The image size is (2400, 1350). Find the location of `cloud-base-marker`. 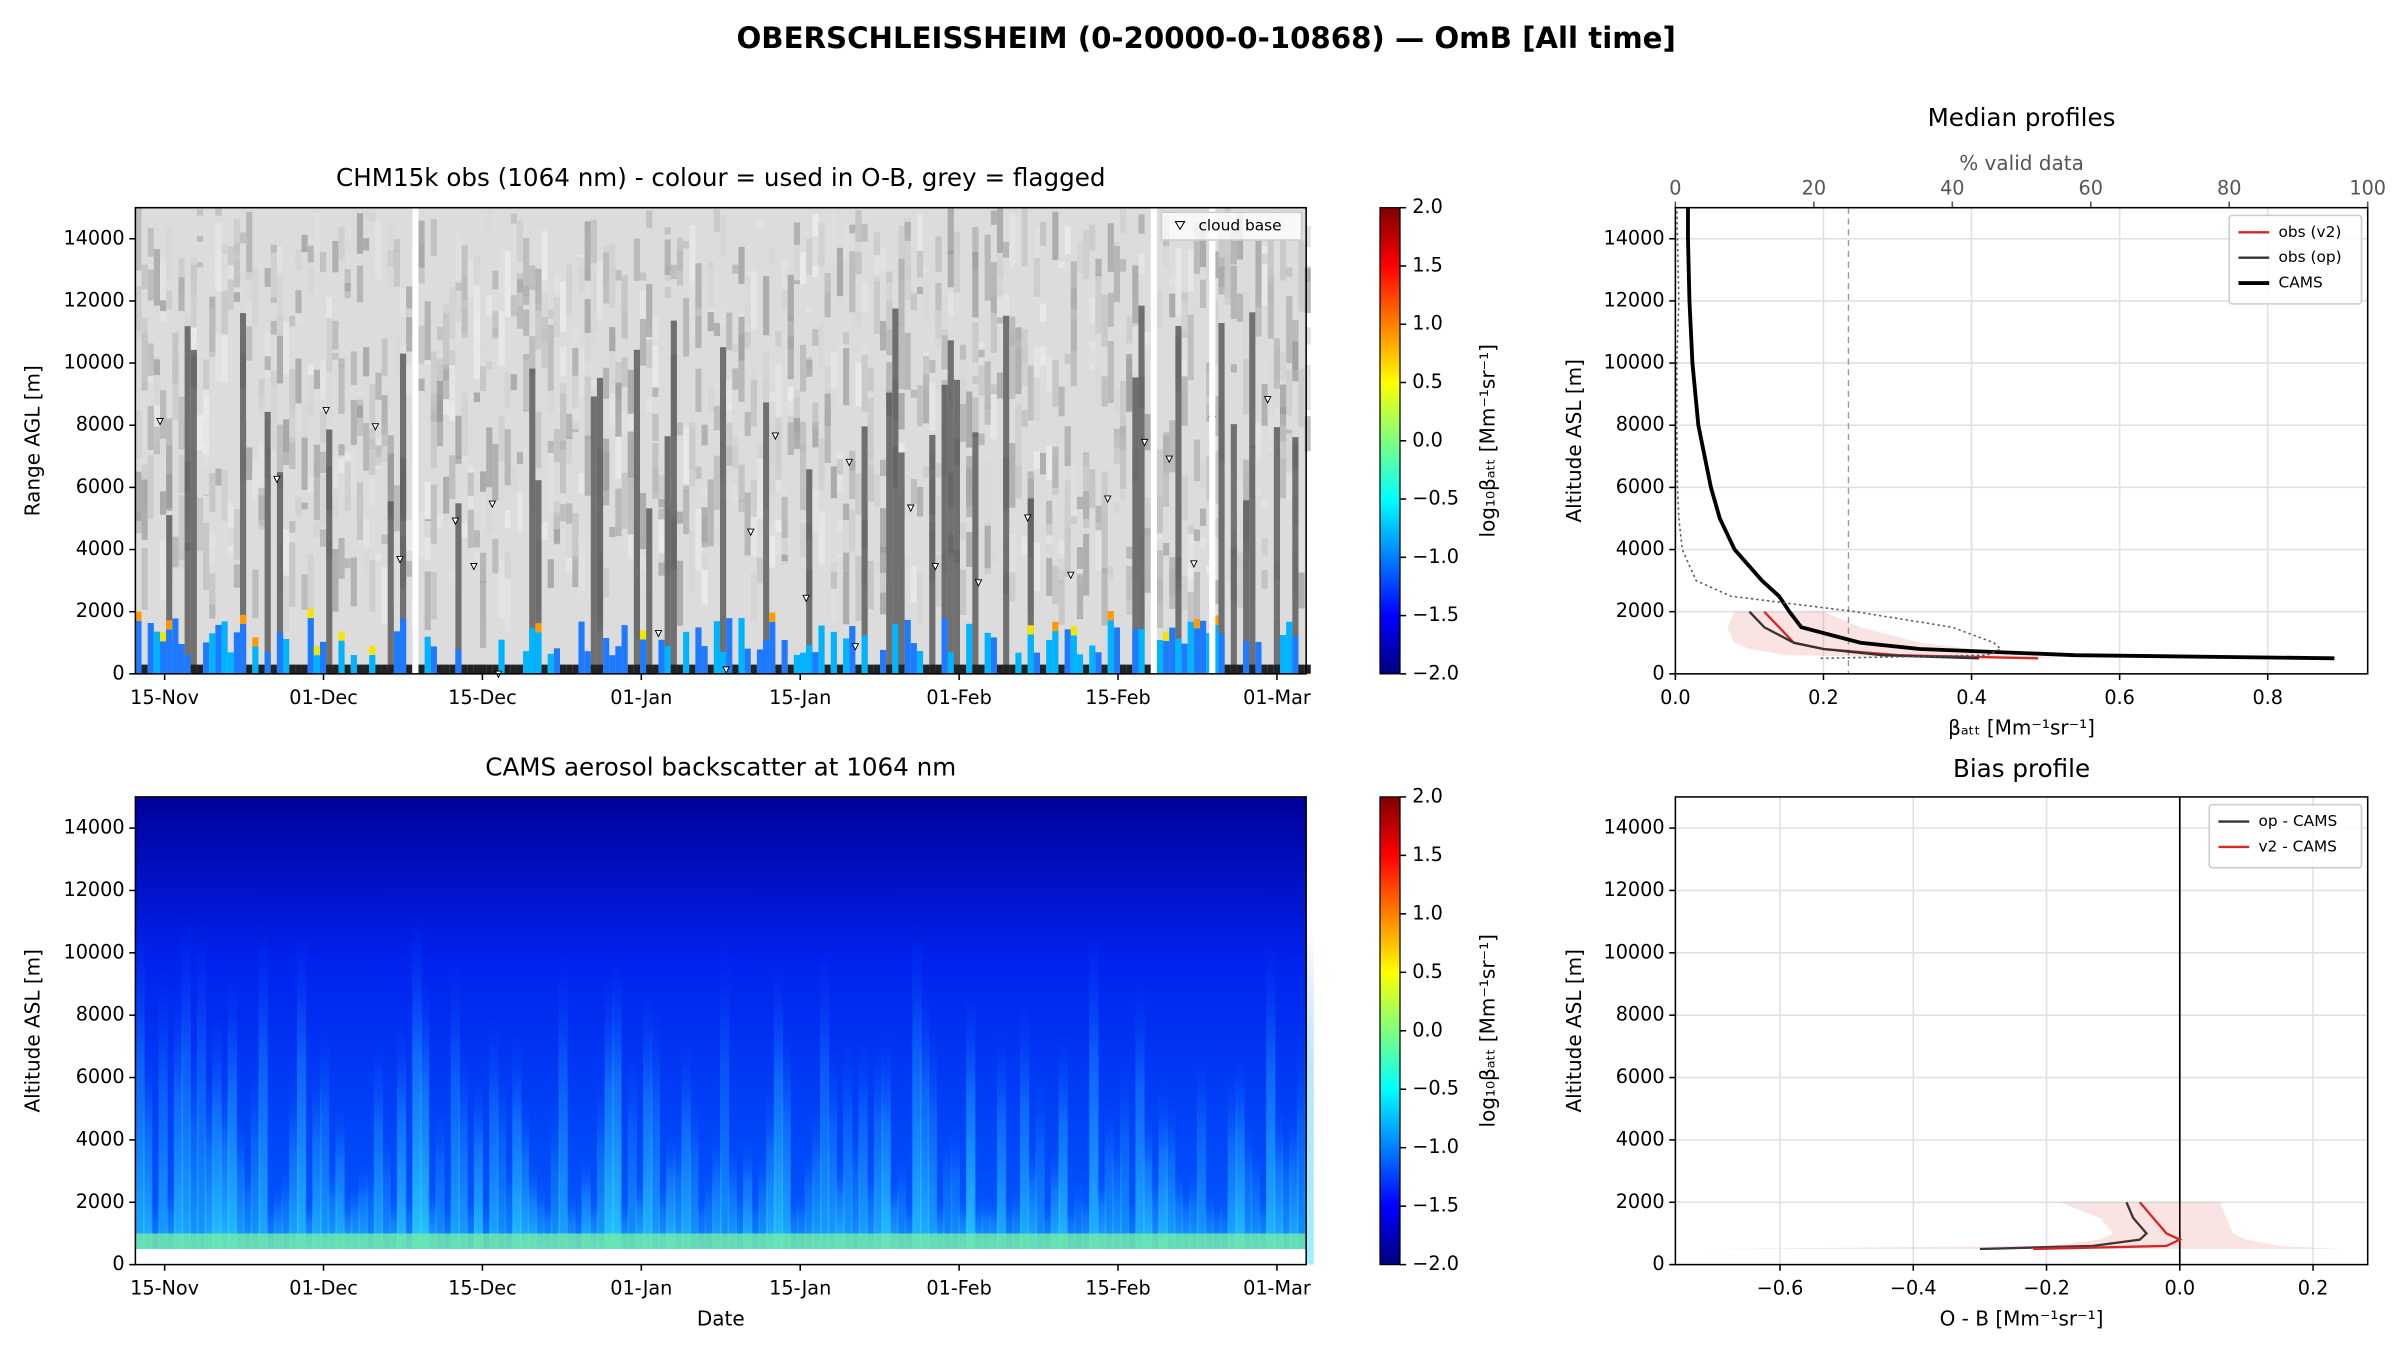

cloud-base-marker is located at coordinates (806, 598).